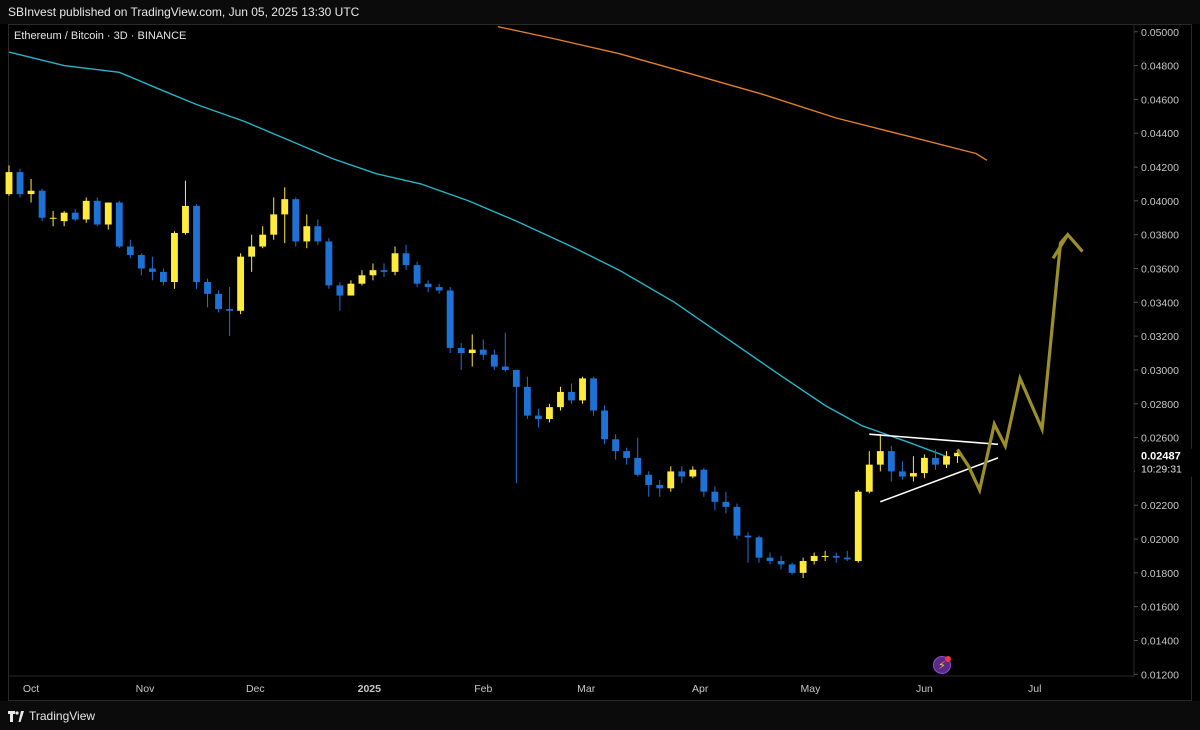  I want to click on projection-path, so click(1013, 364).